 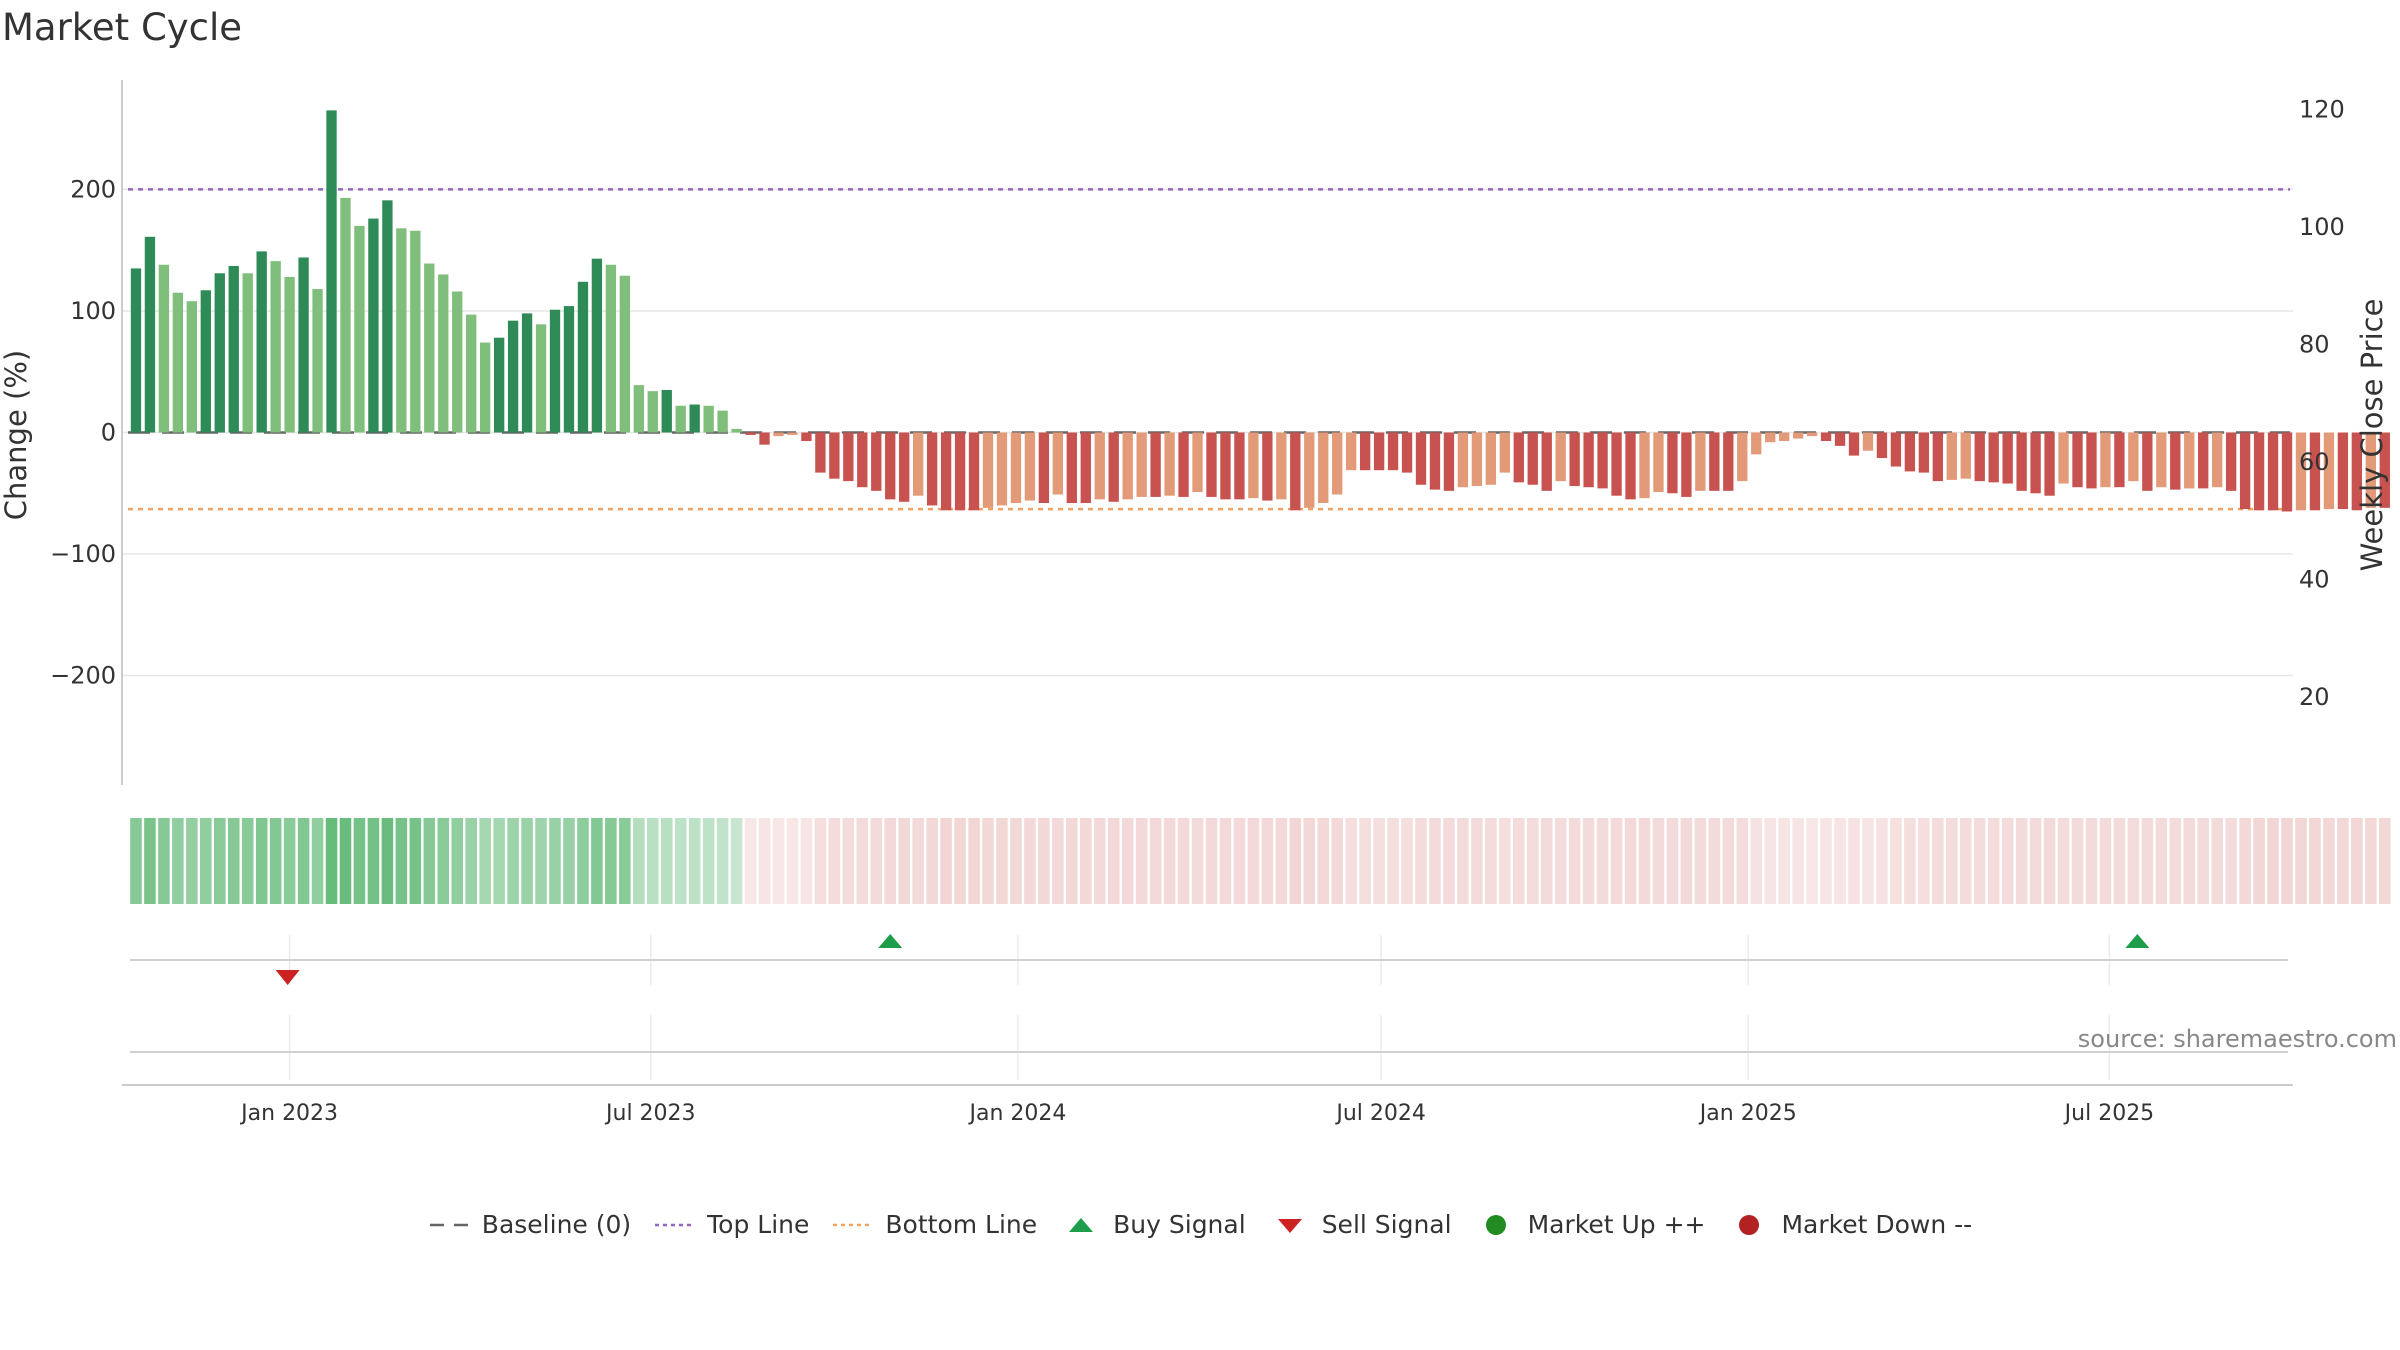 I want to click on y-tick-left: 200, so click(x=93, y=189).